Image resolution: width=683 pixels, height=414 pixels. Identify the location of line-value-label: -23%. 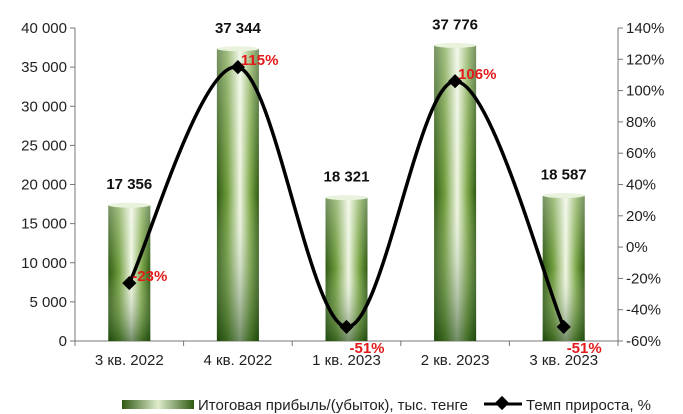
(149, 276).